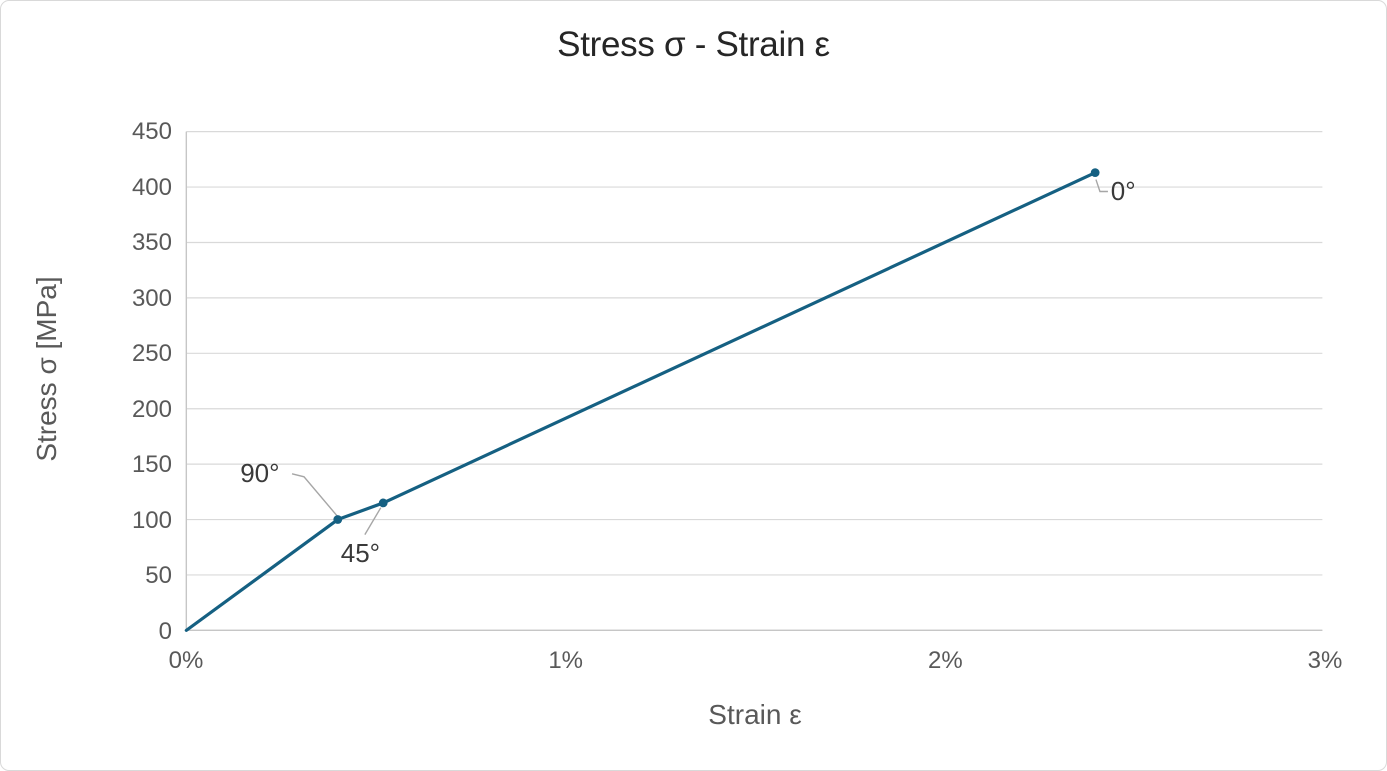  I want to click on y-tick-label: 300, so click(151, 298).